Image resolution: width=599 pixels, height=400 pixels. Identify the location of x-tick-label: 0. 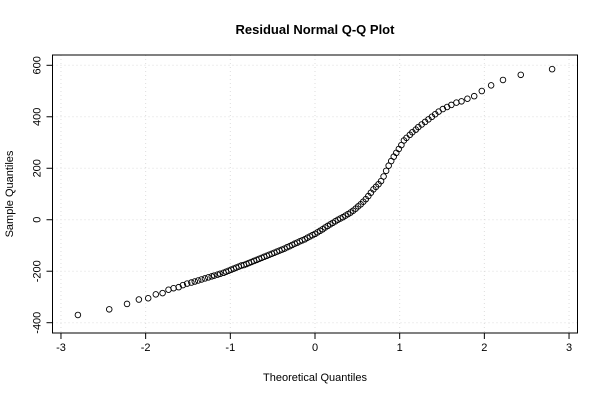
(315, 348).